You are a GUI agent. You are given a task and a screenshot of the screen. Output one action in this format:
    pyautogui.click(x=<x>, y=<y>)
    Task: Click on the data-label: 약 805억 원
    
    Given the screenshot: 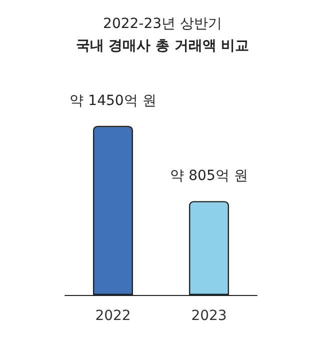 What is the action you would take?
    pyautogui.click(x=209, y=176)
    